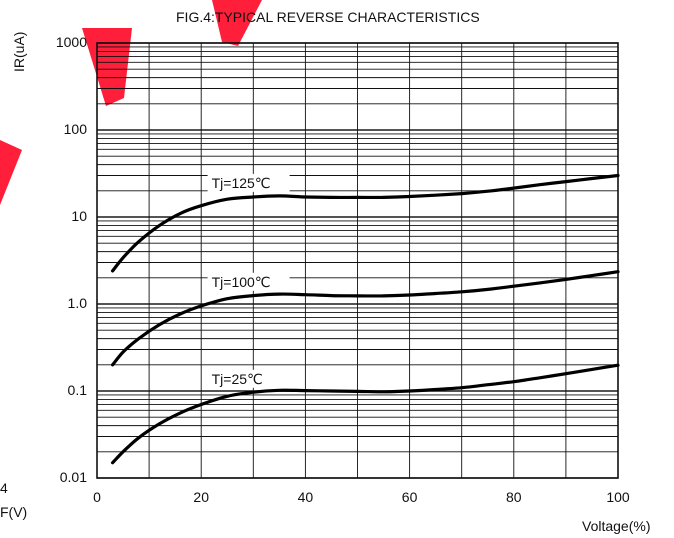 The width and height of the screenshot is (674, 538). I want to click on cropped-fragment-1: 4, so click(4, 488).